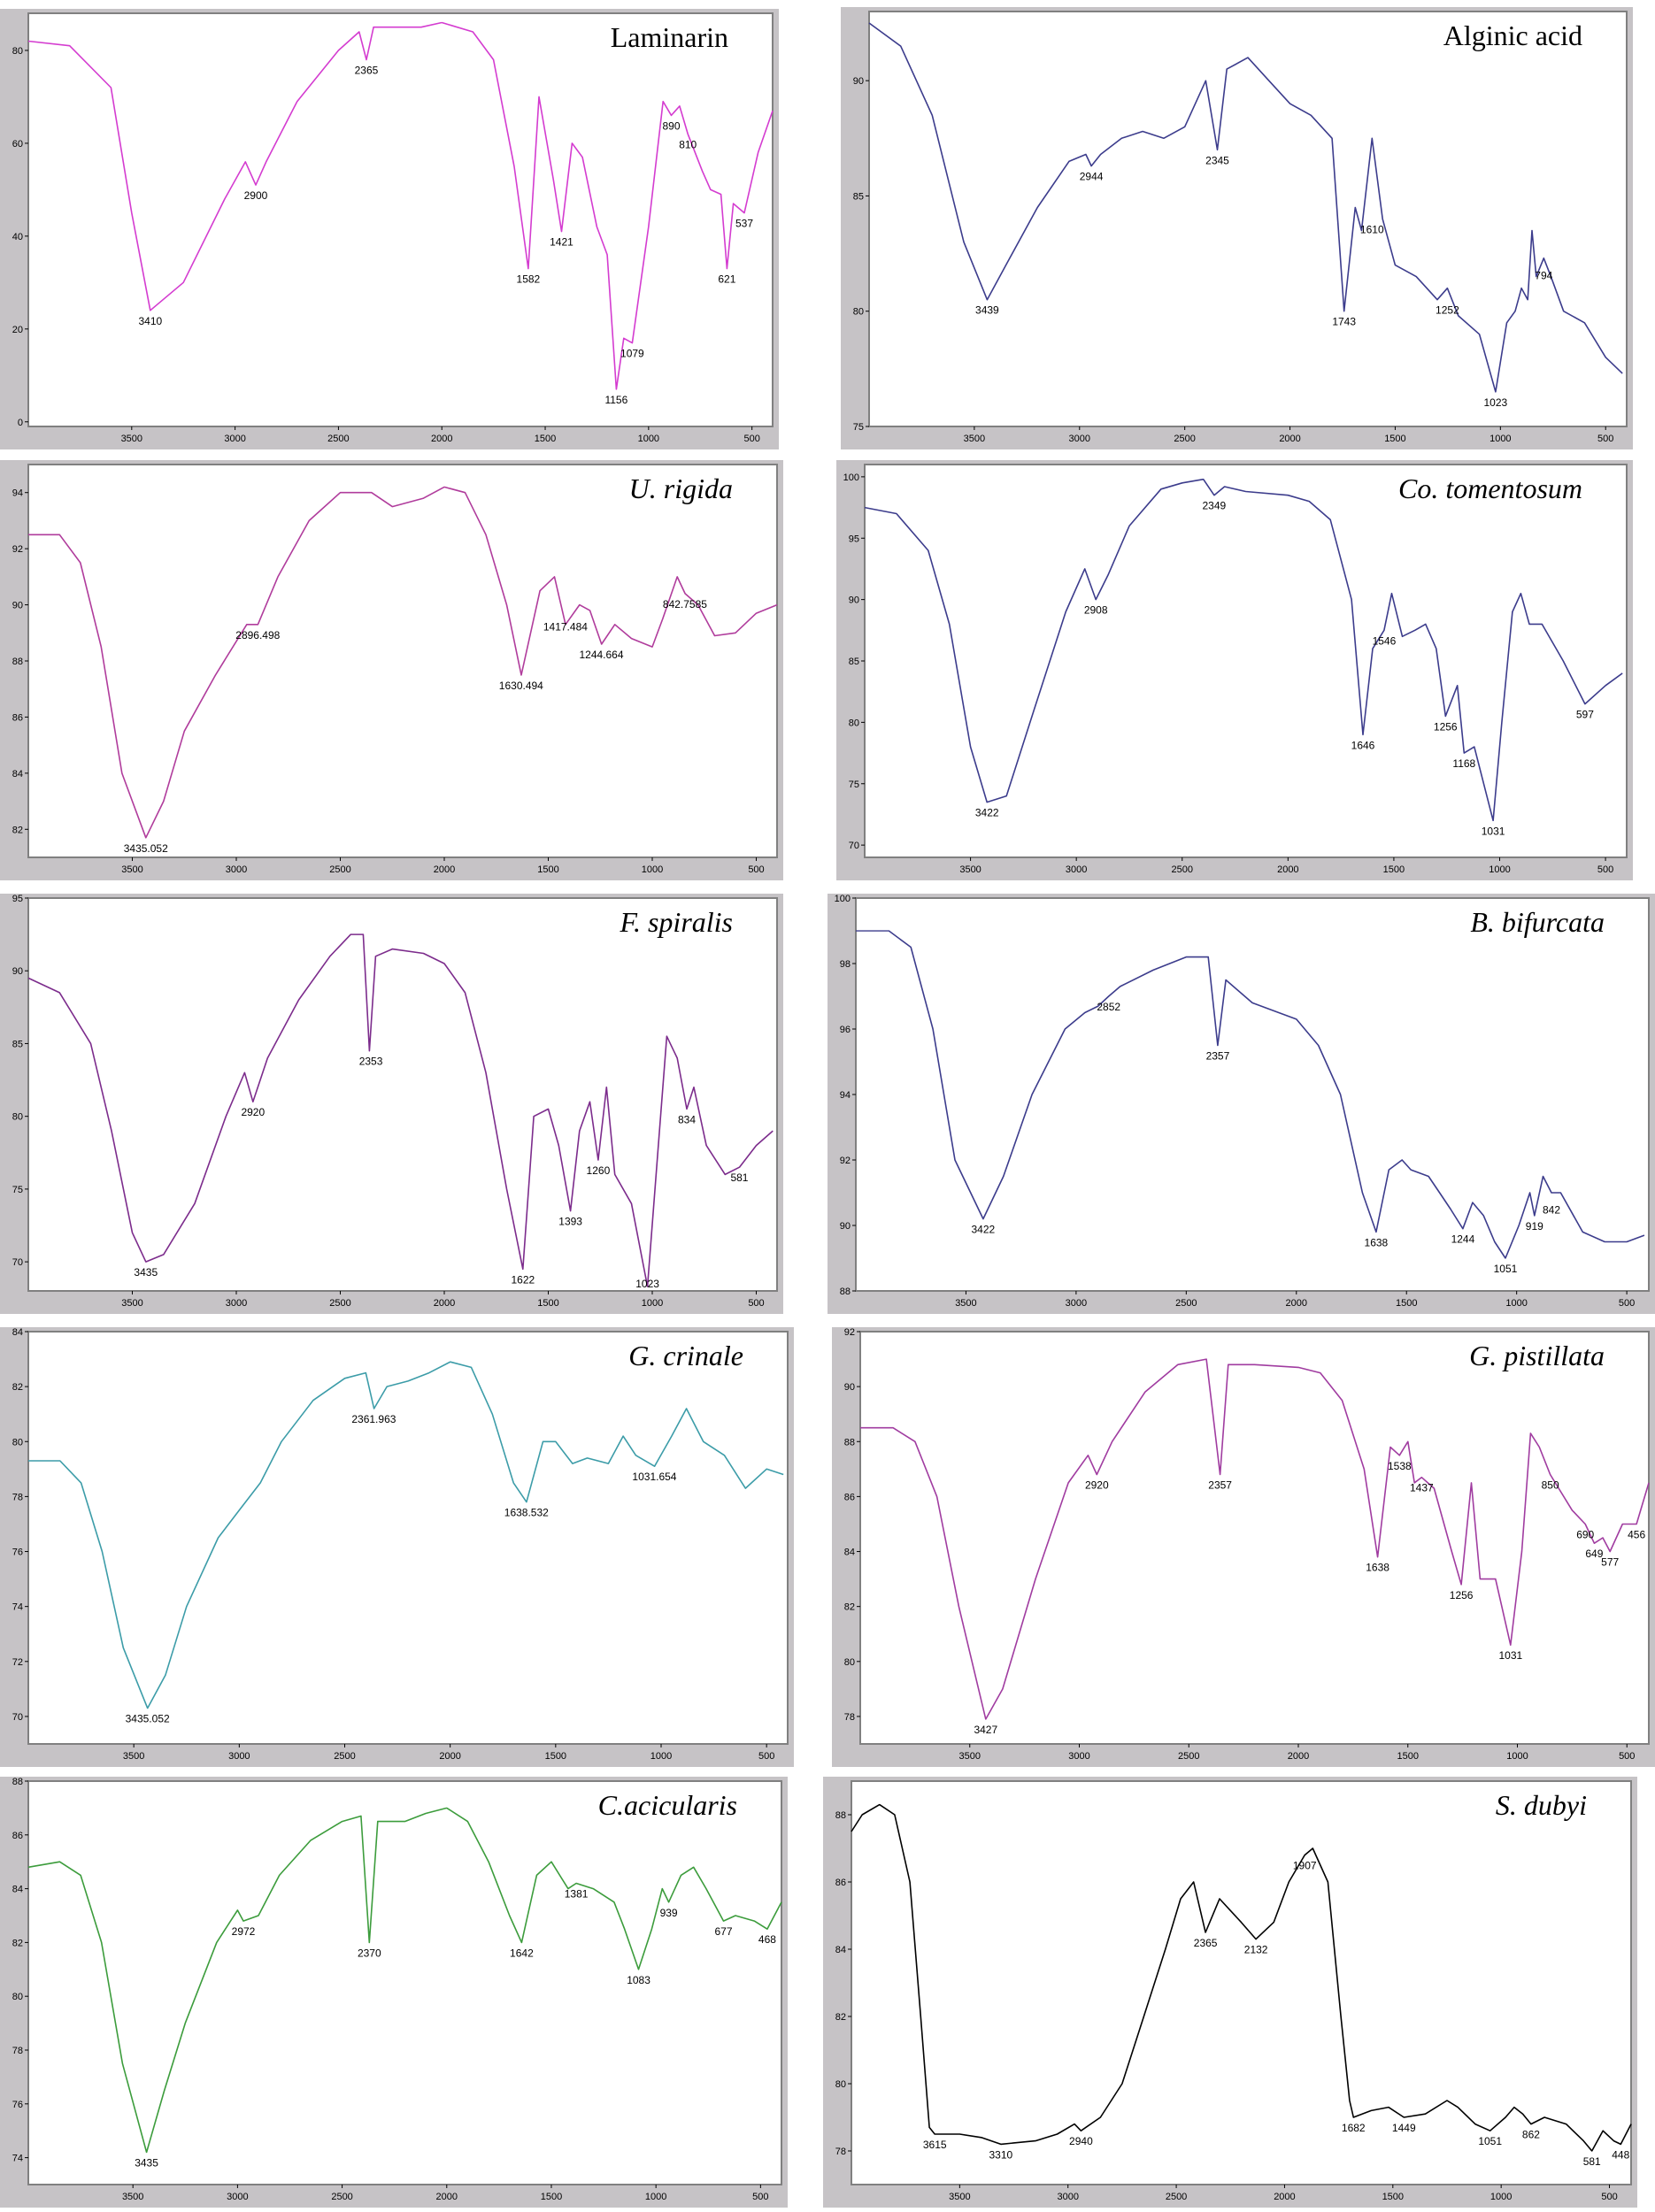 Image resolution: width=1655 pixels, height=2212 pixels. I want to click on peak-label: 1244, so click(1463, 1240).